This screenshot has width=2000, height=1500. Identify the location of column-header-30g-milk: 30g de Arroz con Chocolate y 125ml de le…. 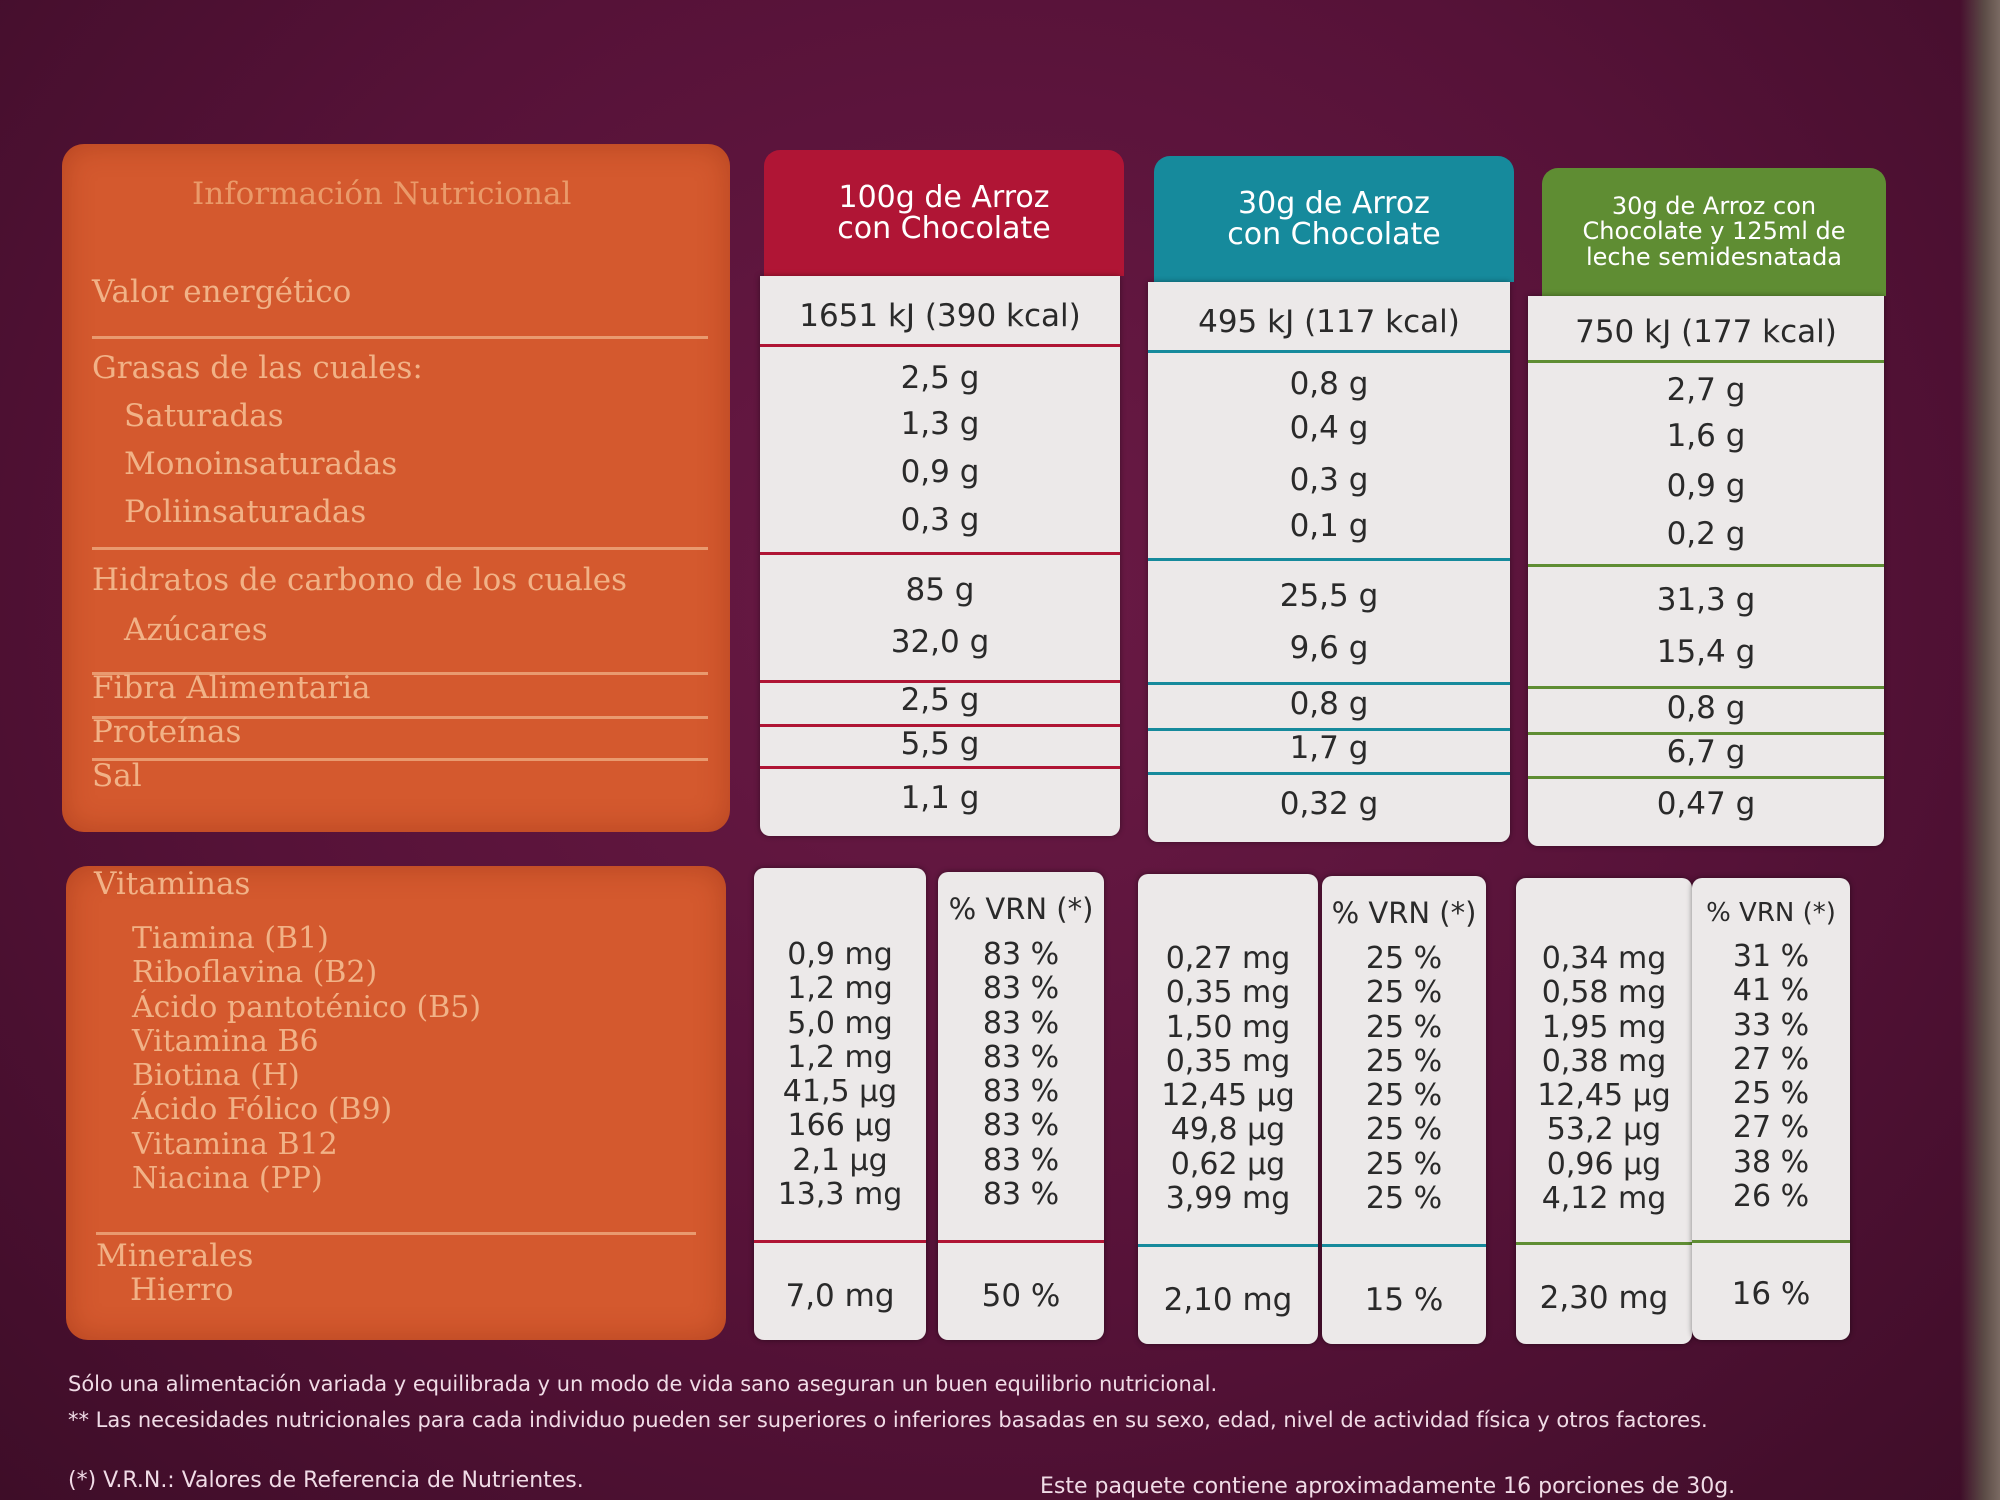
(1714, 232).